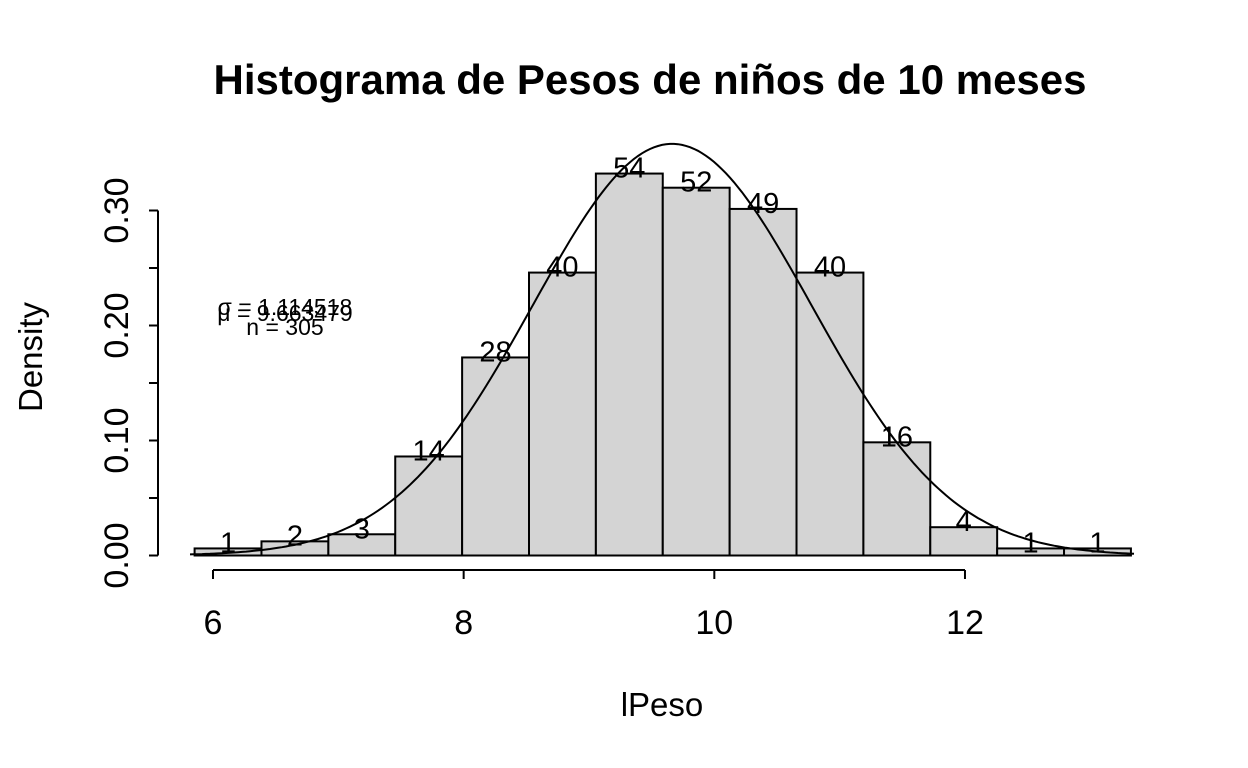  I want to click on bar-count-label: 52, so click(696, 183).